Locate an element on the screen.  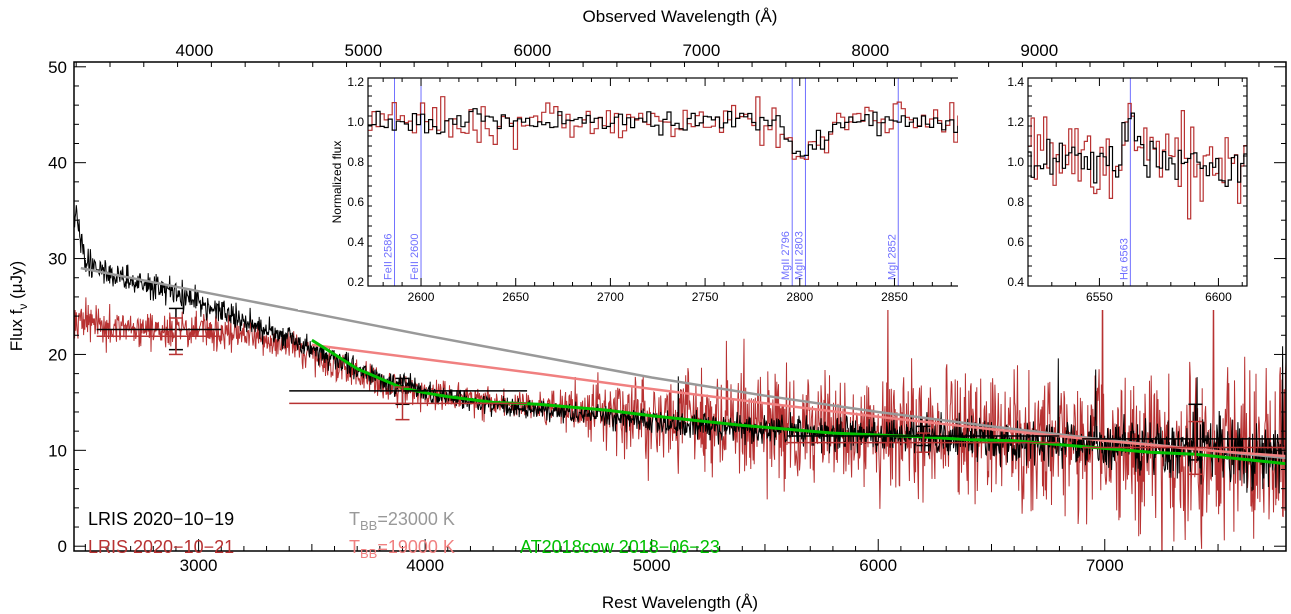
inset-x-tick-label: 2850 is located at coordinates (894, 297).